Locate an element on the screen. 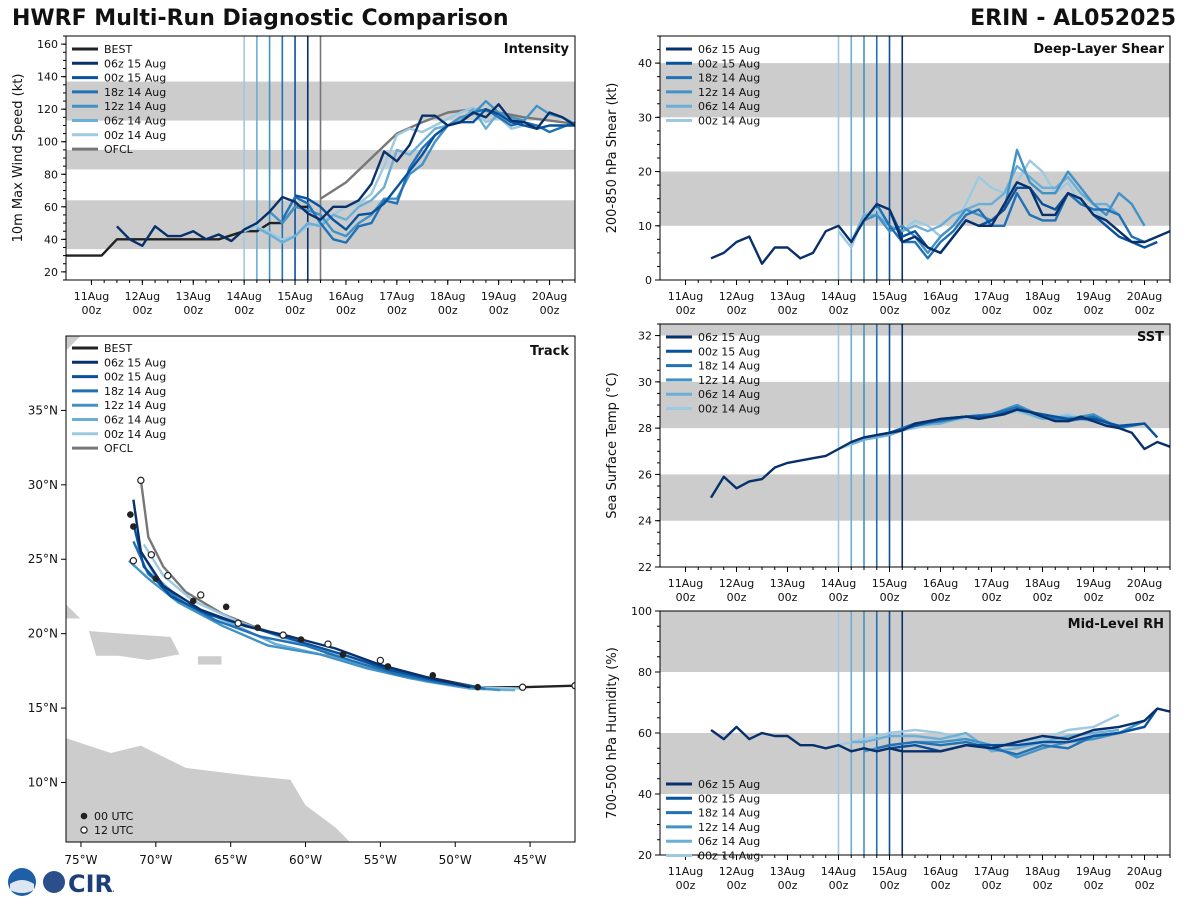  panel-title: Track is located at coordinates (549, 351).